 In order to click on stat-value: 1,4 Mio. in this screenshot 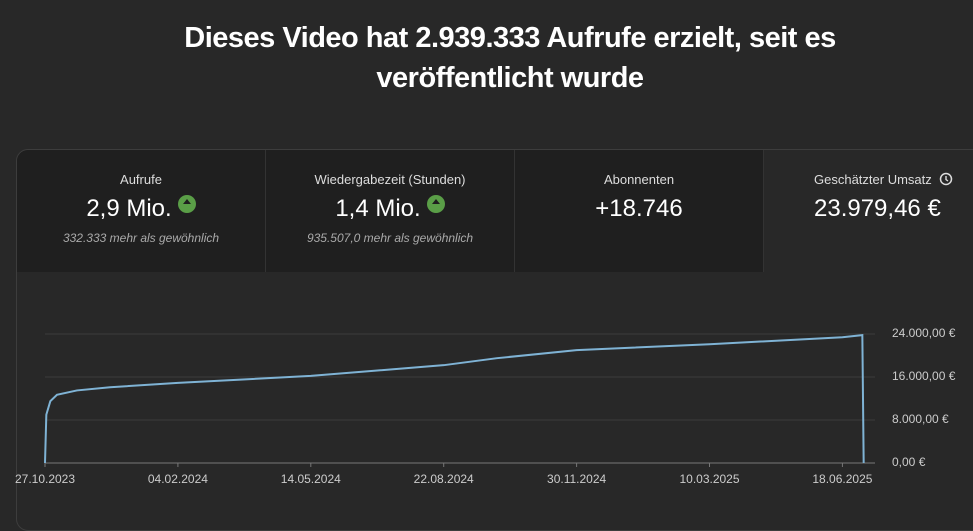, I will do `click(378, 208)`.